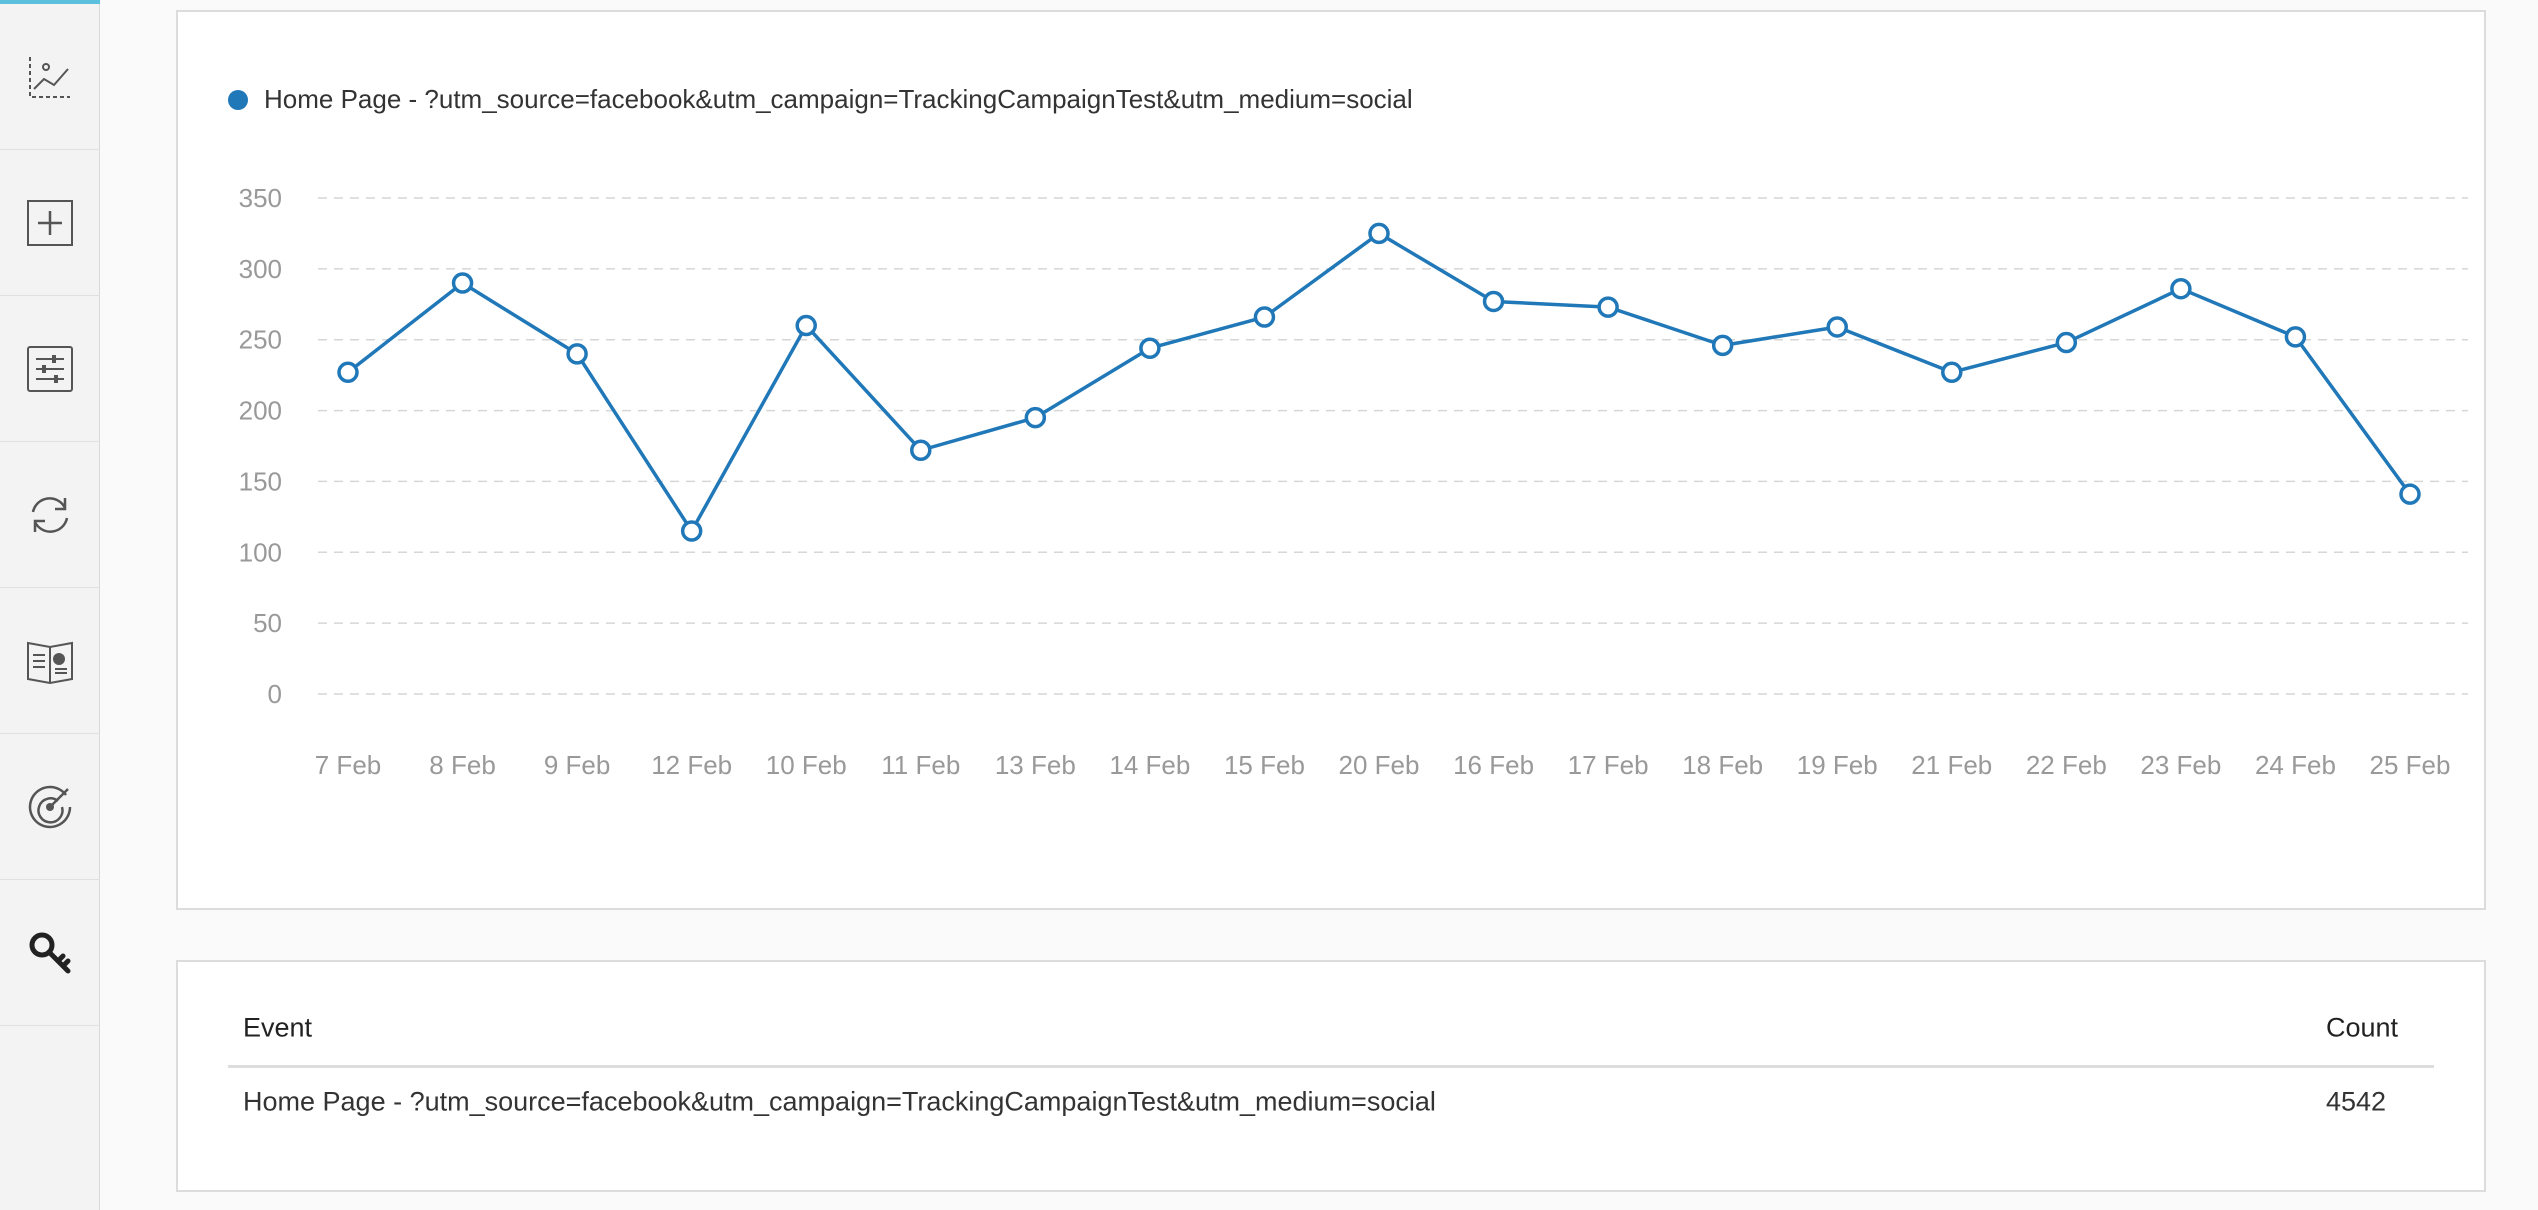 This screenshot has height=1210, width=2538. I want to click on sidebar-item-reports, so click(50, 661).